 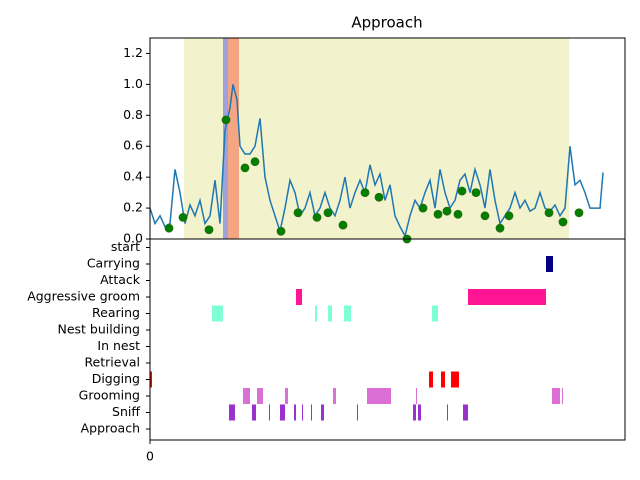 What do you see at coordinates (133, 114) in the screenshot?
I see `y-tick-label: 0.8` at bounding box center [133, 114].